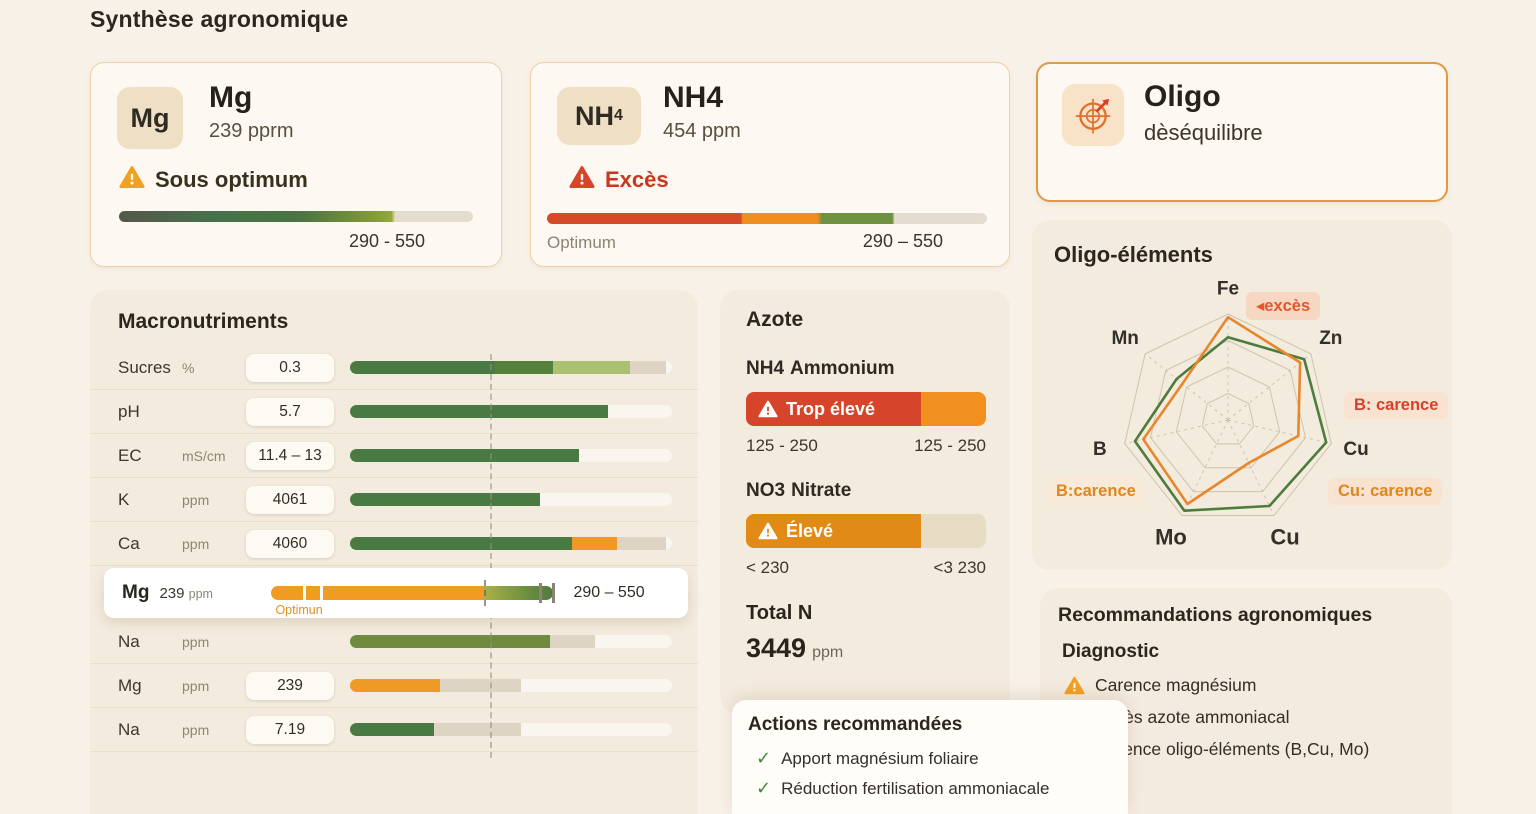 The image size is (1536, 814). I want to click on table-row: pH 5.7, so click(394, 412).